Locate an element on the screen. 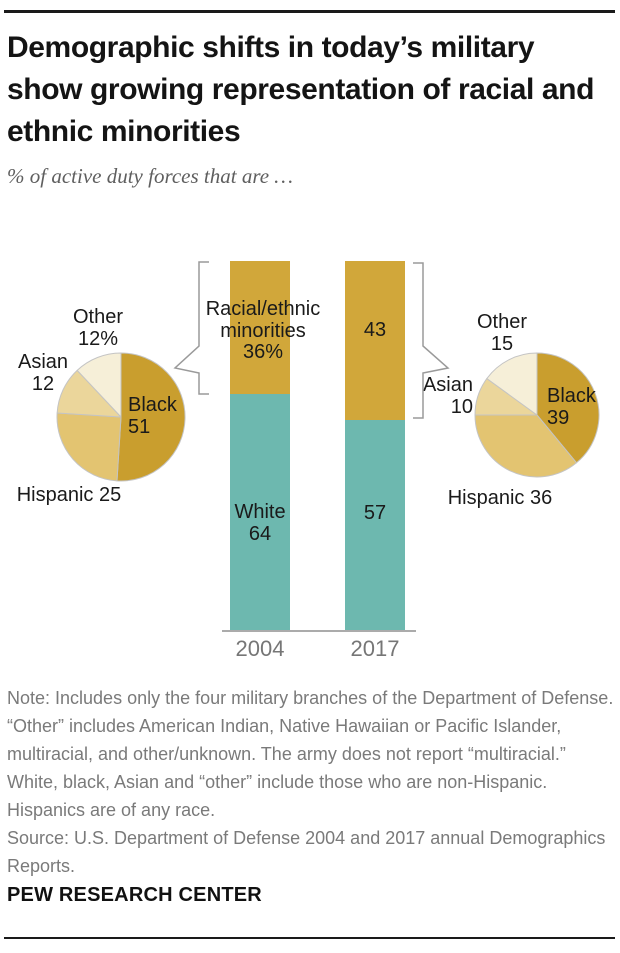 This screenshot has width=620, height=953. stacked-bar-2017 is located at coordinates (375, 445).